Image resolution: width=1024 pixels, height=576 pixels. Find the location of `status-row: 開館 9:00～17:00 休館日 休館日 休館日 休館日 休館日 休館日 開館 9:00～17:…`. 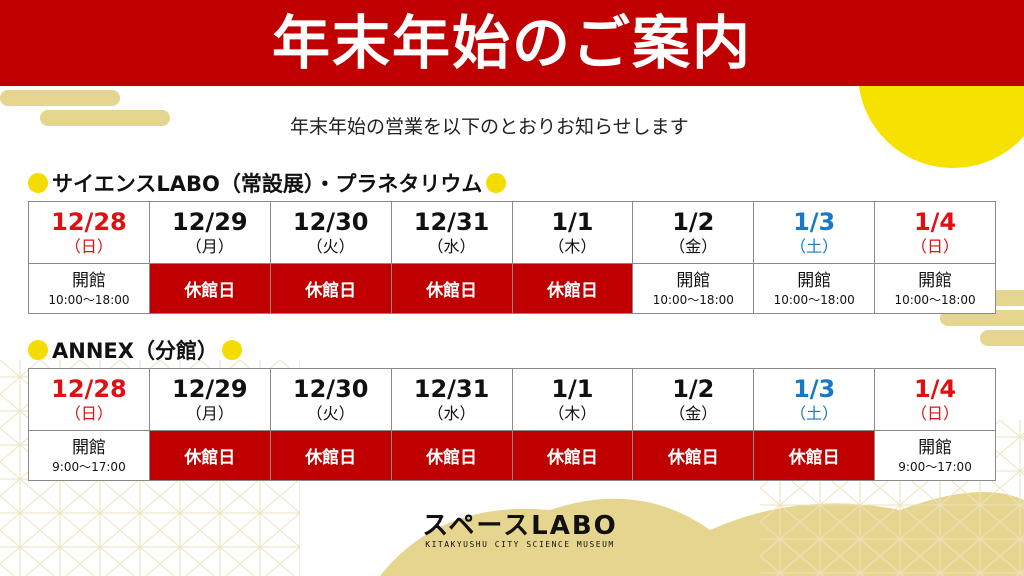

status-row: 開館 9:00～17:00 休館日 休館日 休館日 休館日 休館日 休館日 開館 9:00～17:… is located at coordinates (512, 455).